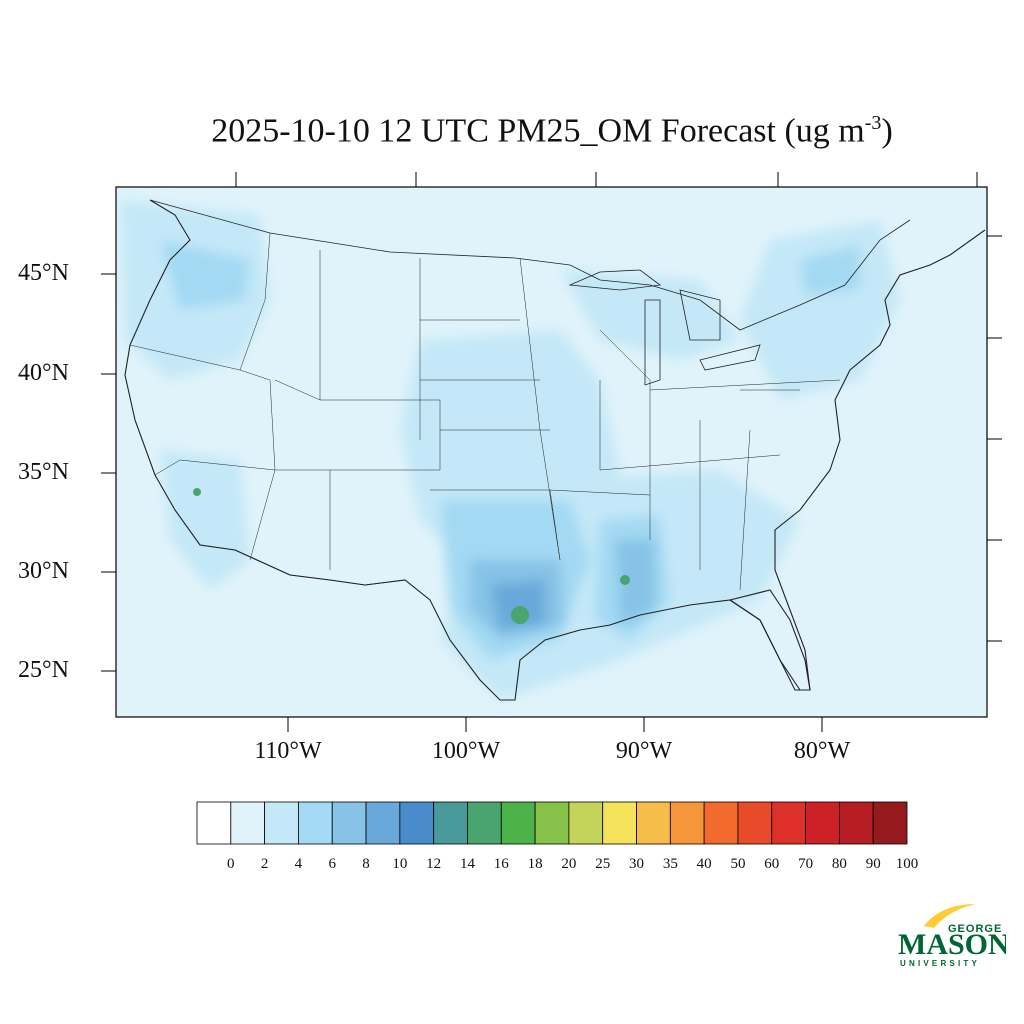  Describe the element at coordinates (43, 373) in the screenshot. I see `lat-label-40: 40°N` at that location.